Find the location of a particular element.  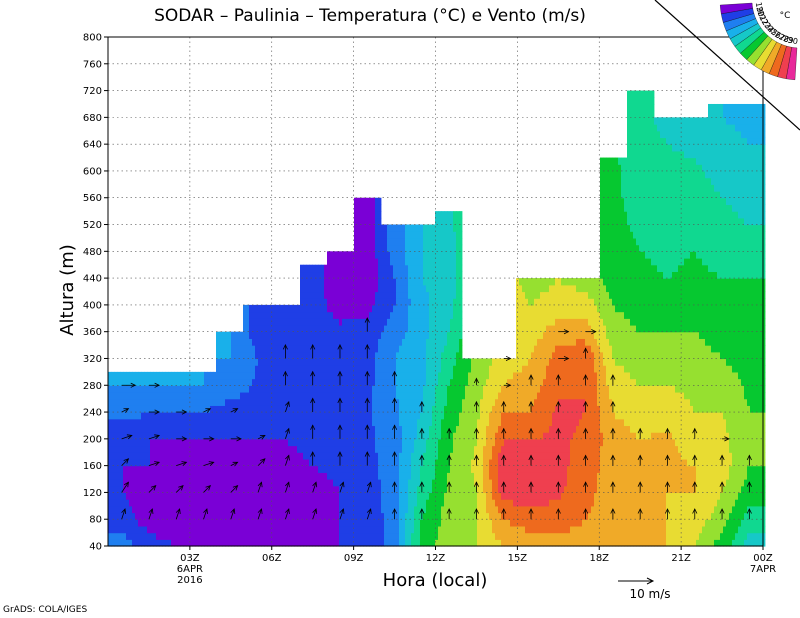

temperature-cell-2095 is located at coordinates (314, 416).